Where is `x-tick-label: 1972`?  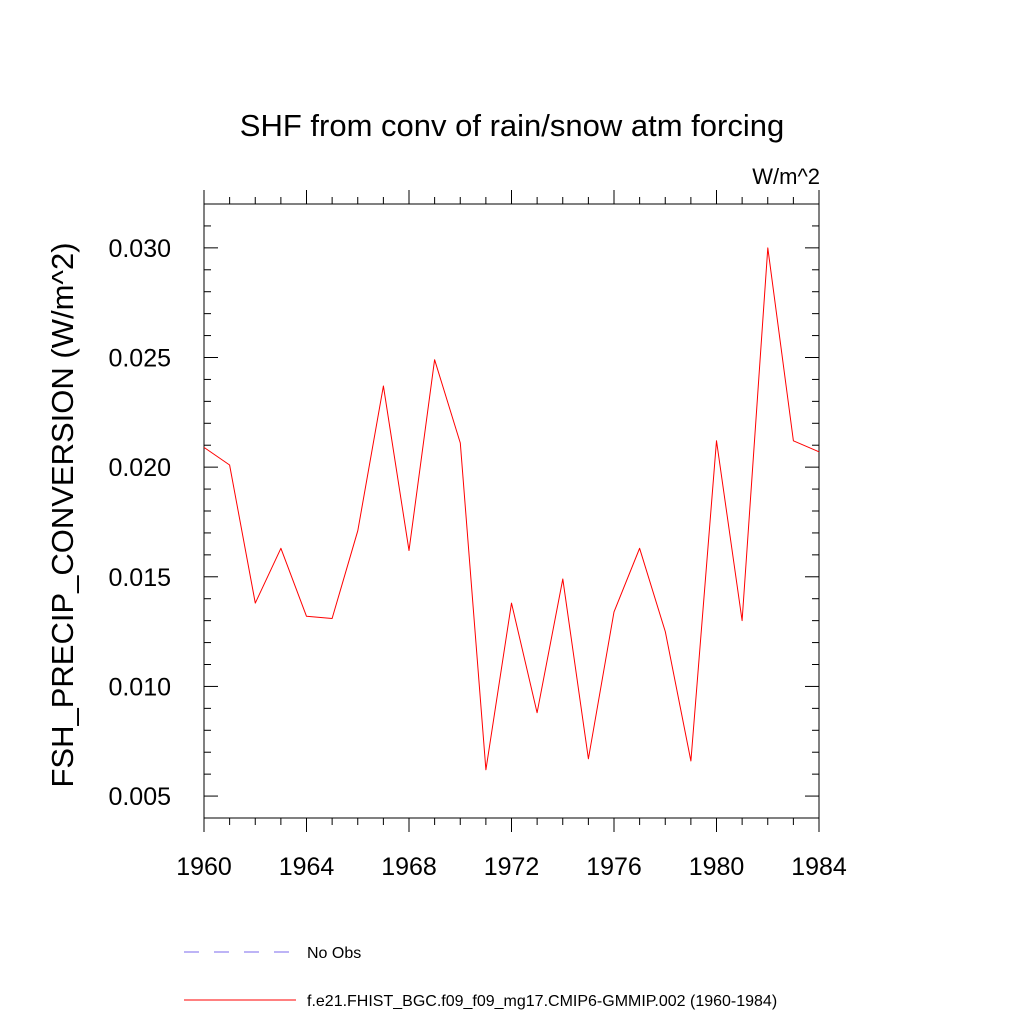
x-tick-label: 1972 is located at coordinates (512, 867).